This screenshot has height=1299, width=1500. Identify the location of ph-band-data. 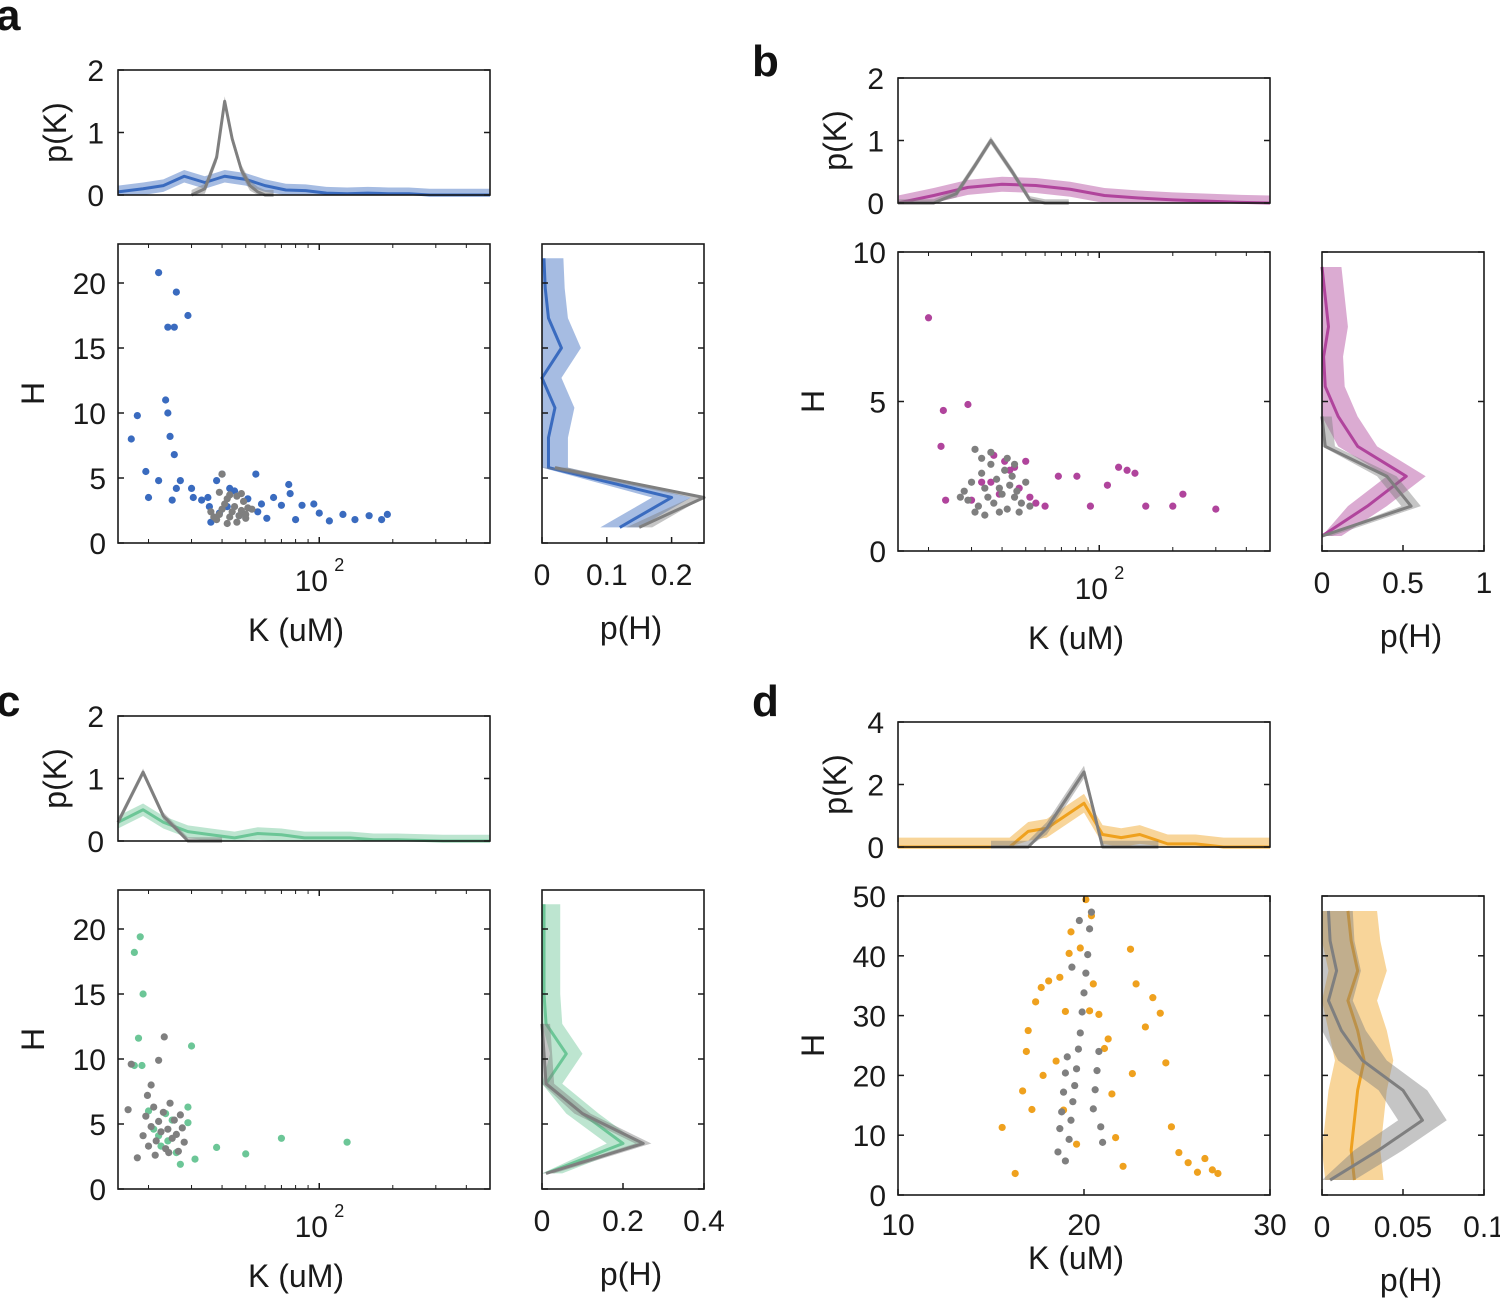
(1374, 401).